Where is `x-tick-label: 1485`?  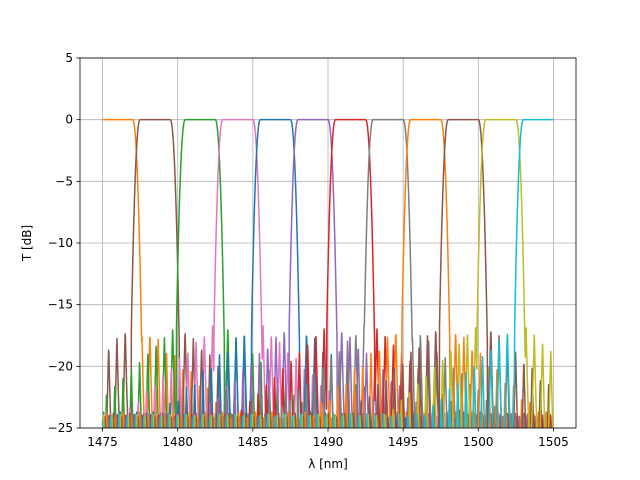
x-tick-label: 1485 is located at coordinates (253, 442).